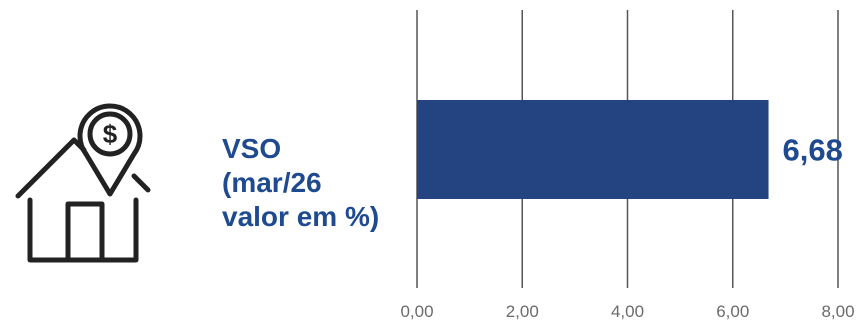  Describe the element at coordinates (732, 311) in the screenshot. I see `x-tick-label: 6,00` at that location.